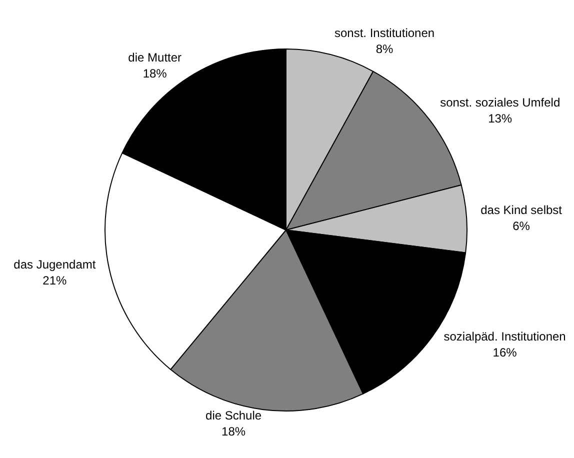 Image resolution: width=574 pixels, height=458 pixels. What do you see at coordinates (155, 57) in the screenshot?
I see `slice-label: die Mutter` at bounding box center [155, 57].